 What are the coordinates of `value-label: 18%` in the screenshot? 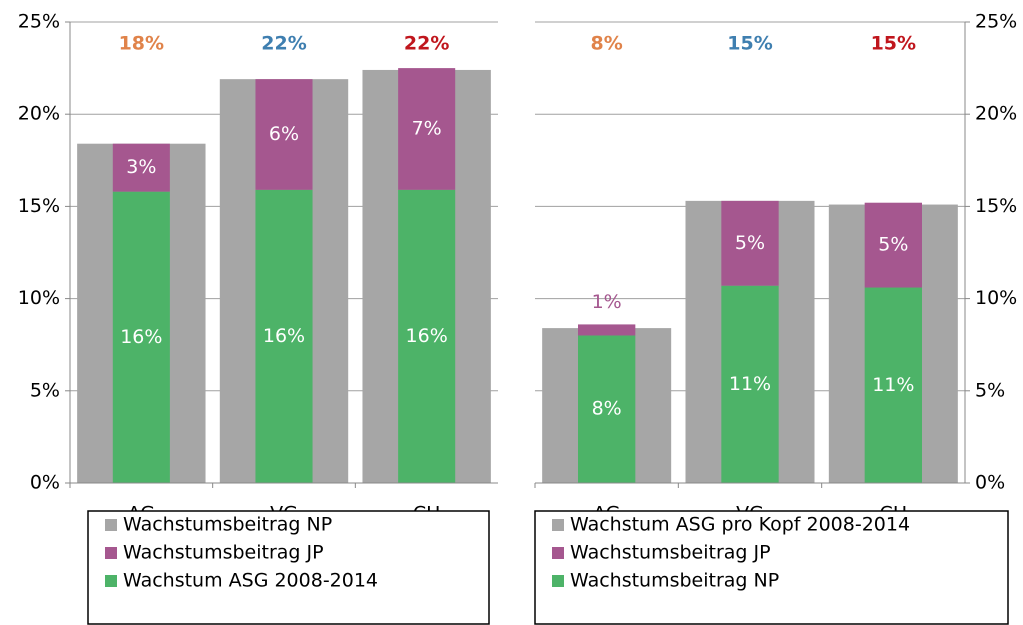 It's located at (141, 44).